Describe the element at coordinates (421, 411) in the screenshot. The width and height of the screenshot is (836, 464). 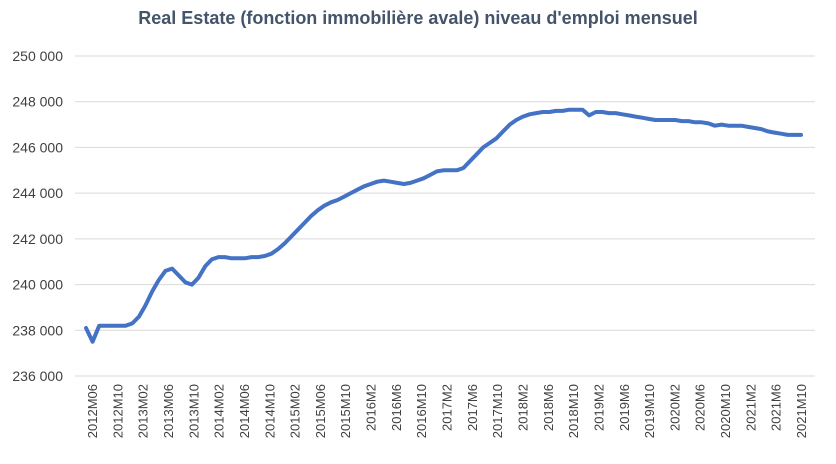
I see `x-tick-label: 2016M10` at that location.